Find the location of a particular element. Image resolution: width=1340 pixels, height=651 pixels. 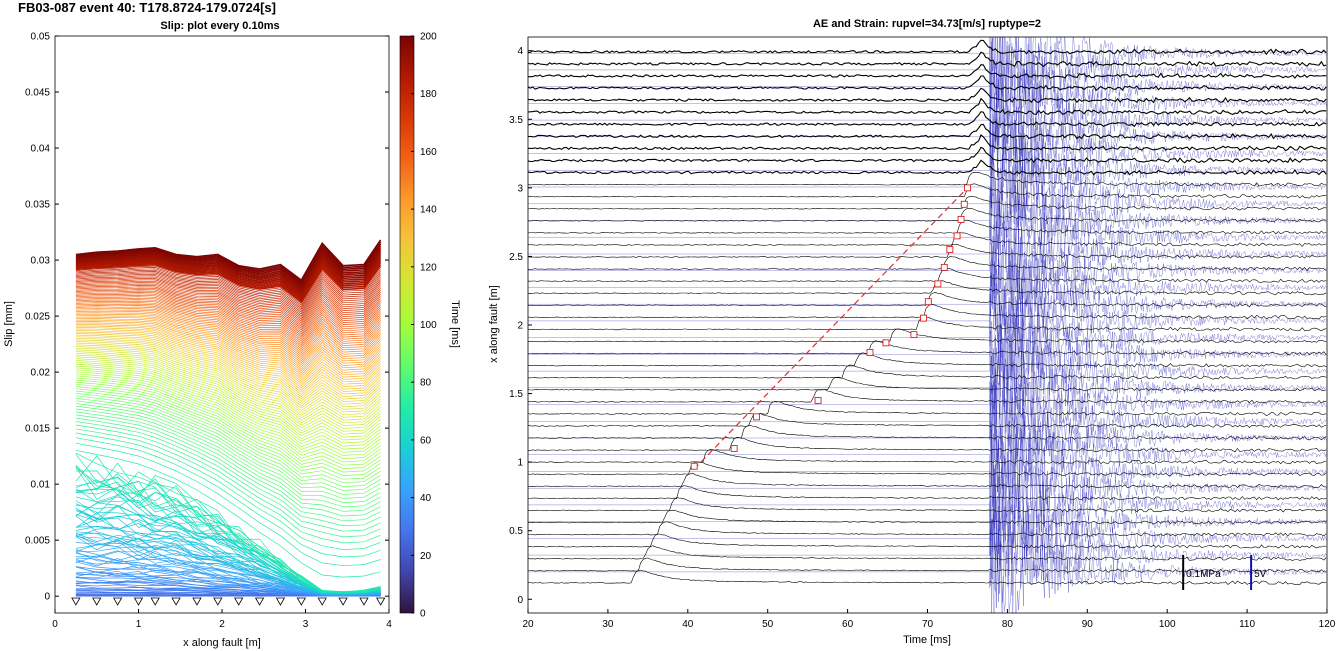

slip-x-tick-label: 4 is located at coordinates (389, 624).